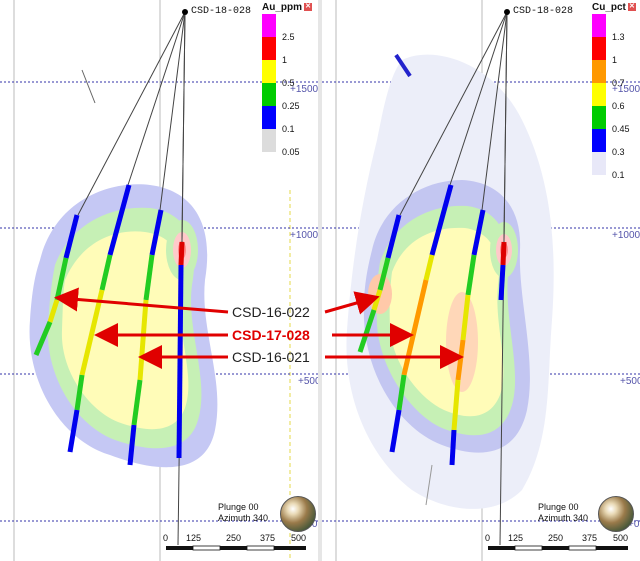  What do you see at coordinates (288, 83) in the screenshot?
I see `legend-value: 0.5` at bounding box center [288, 83].